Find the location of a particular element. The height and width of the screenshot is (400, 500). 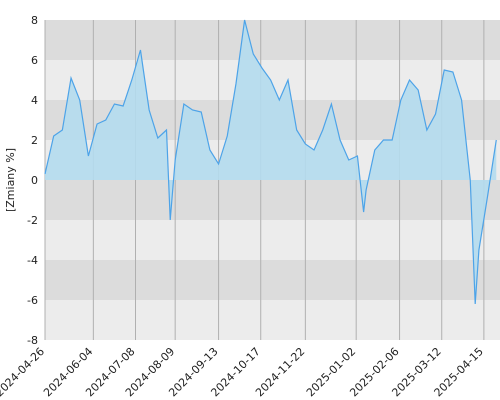

y-tick-label: 6 is located at coordinates (34, 60).